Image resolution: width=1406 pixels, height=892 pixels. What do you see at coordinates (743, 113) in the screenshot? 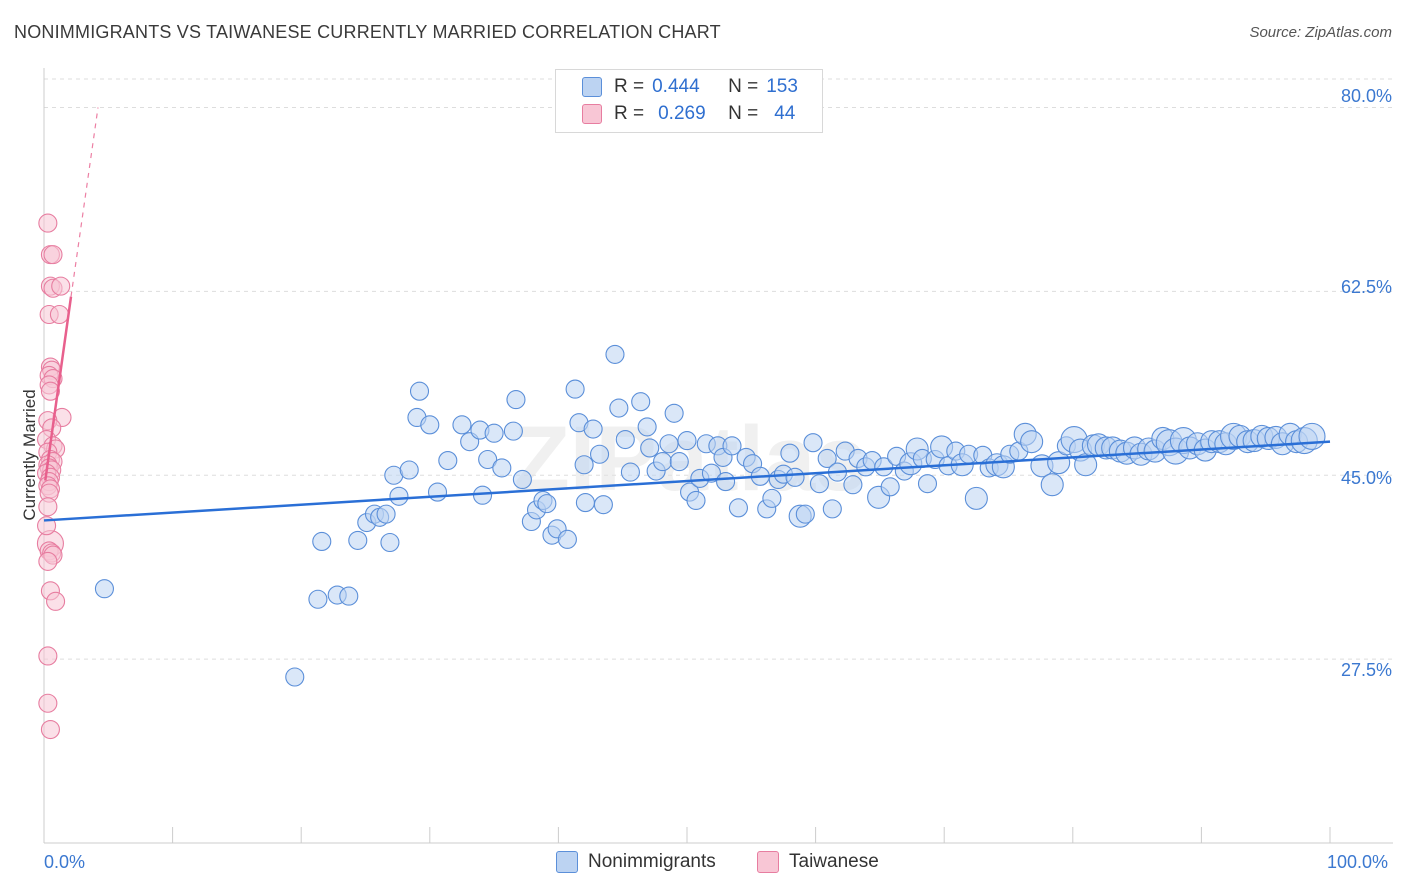
I see `legend-n-label: N =` at bounding box center [743, 113].